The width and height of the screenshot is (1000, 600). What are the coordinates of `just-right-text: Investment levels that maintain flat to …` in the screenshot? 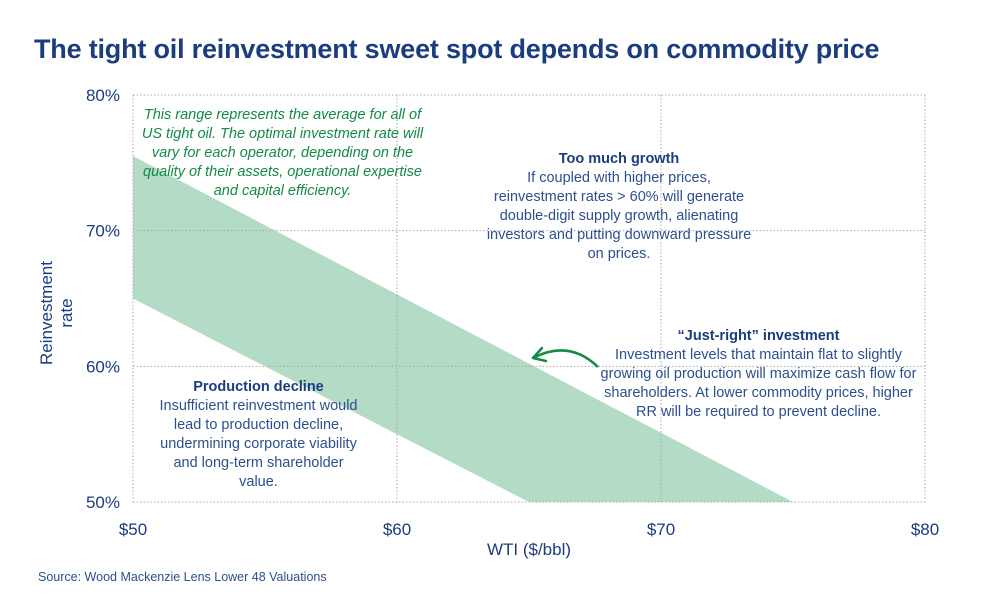 It's located at (758, 383).